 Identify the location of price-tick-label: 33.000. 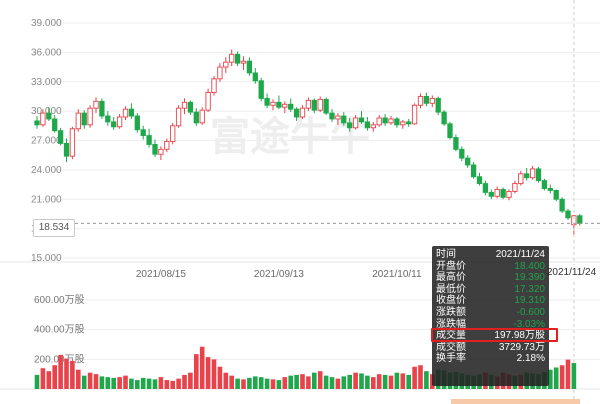
(46, 82).